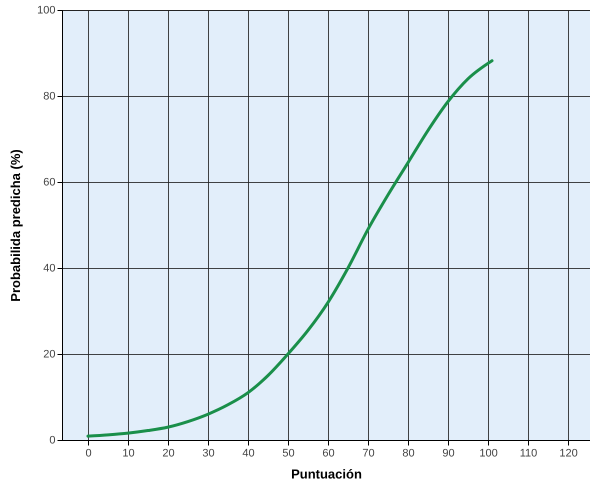 The width and height of the screenshot is (590, 486). Describe the element at coordinates (128, 454) in the screenshot. I see `x-tick-label: 10` at that location.